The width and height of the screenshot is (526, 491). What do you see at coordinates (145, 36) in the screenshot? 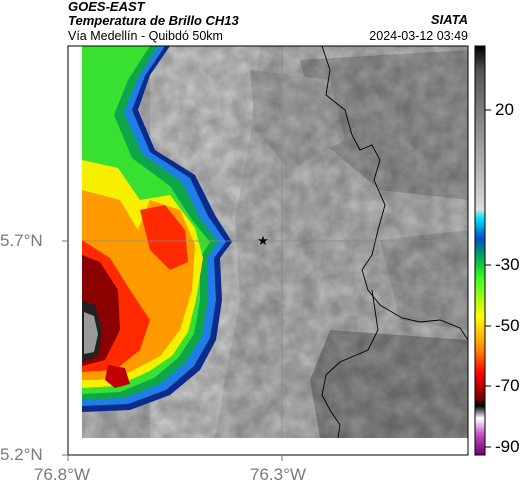
I see `route-label: Vía Medellín - Quibdó 50km` at bounding box center [145, 36].